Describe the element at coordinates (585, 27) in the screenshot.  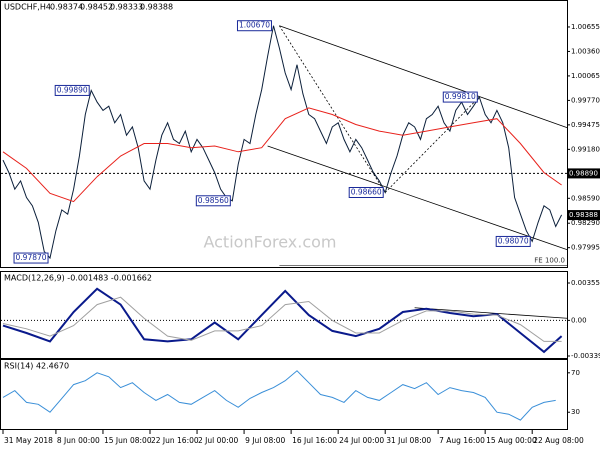
I see `y-tick-label: 1.00655` at that location.